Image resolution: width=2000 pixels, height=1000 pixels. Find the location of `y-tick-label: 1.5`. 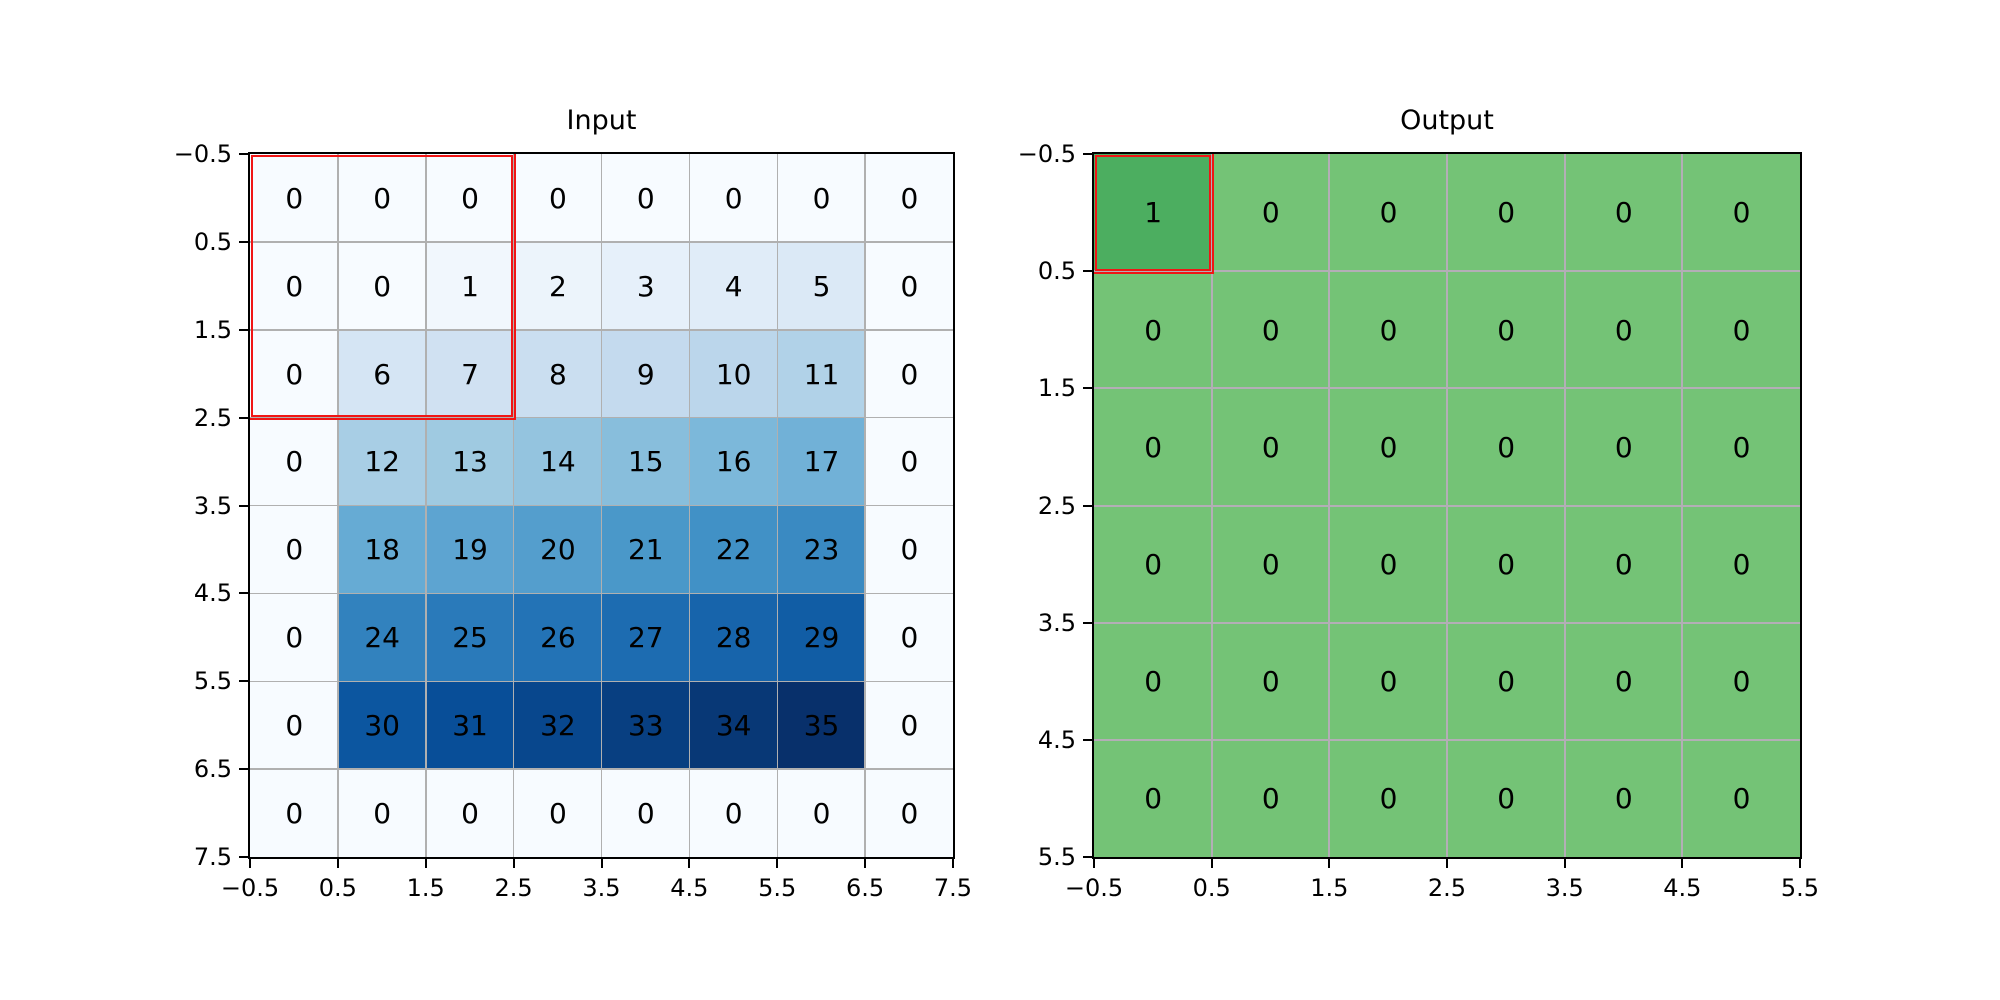

y-tick-label: 1.5 is located at coordinates (212, 329).